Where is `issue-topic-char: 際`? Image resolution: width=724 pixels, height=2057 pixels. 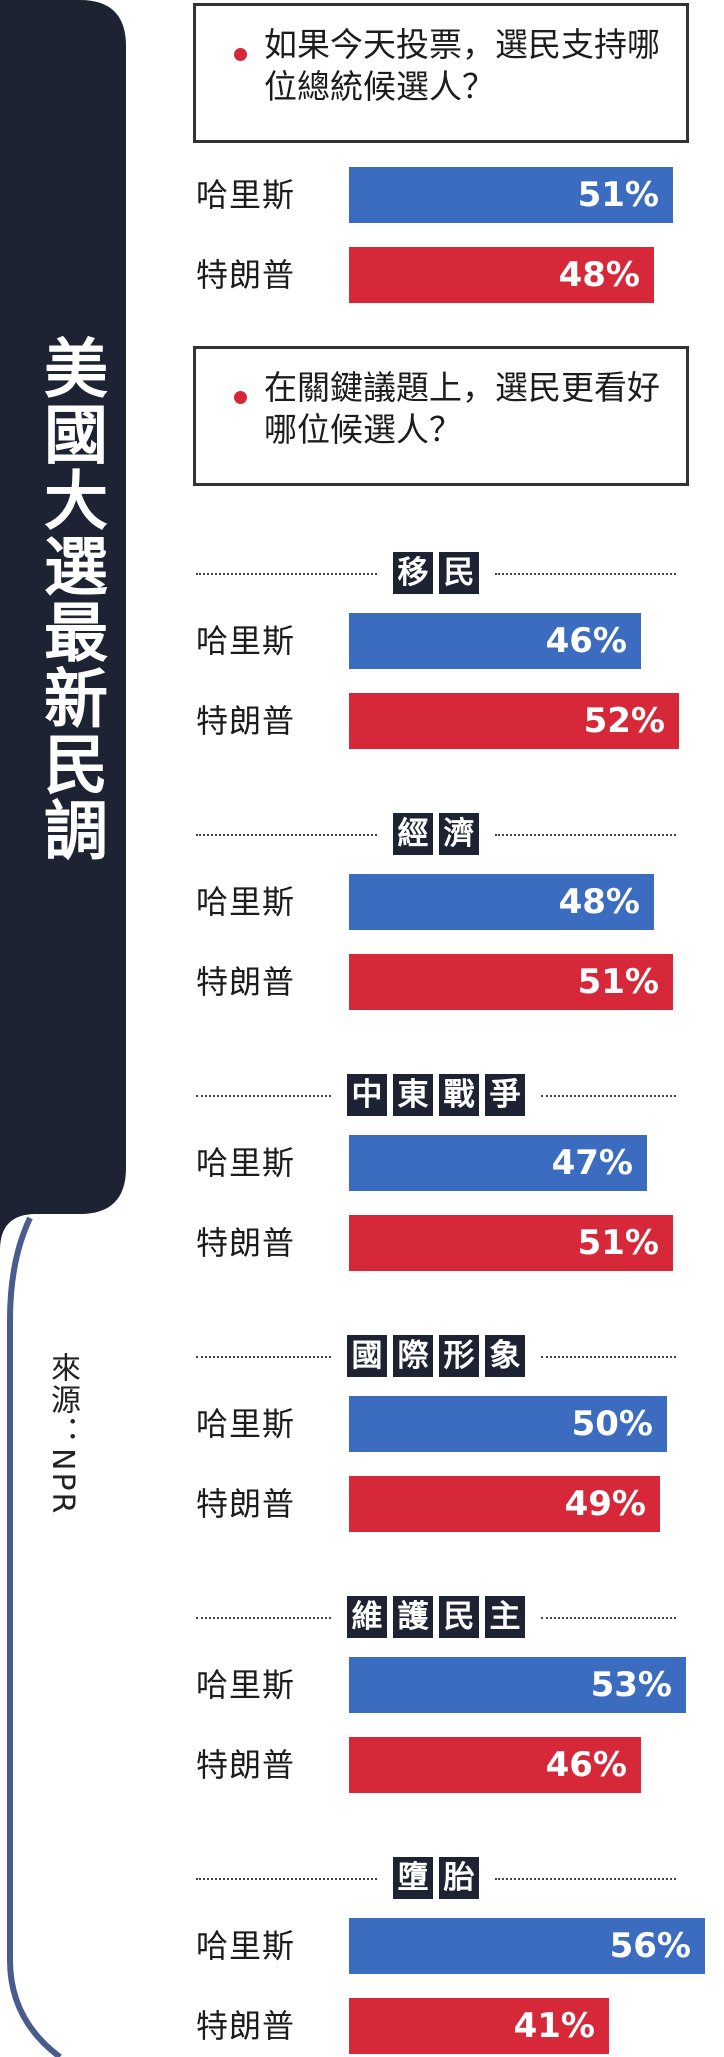
issue-topic-char: 際 is located at coordinates (413, 1356).